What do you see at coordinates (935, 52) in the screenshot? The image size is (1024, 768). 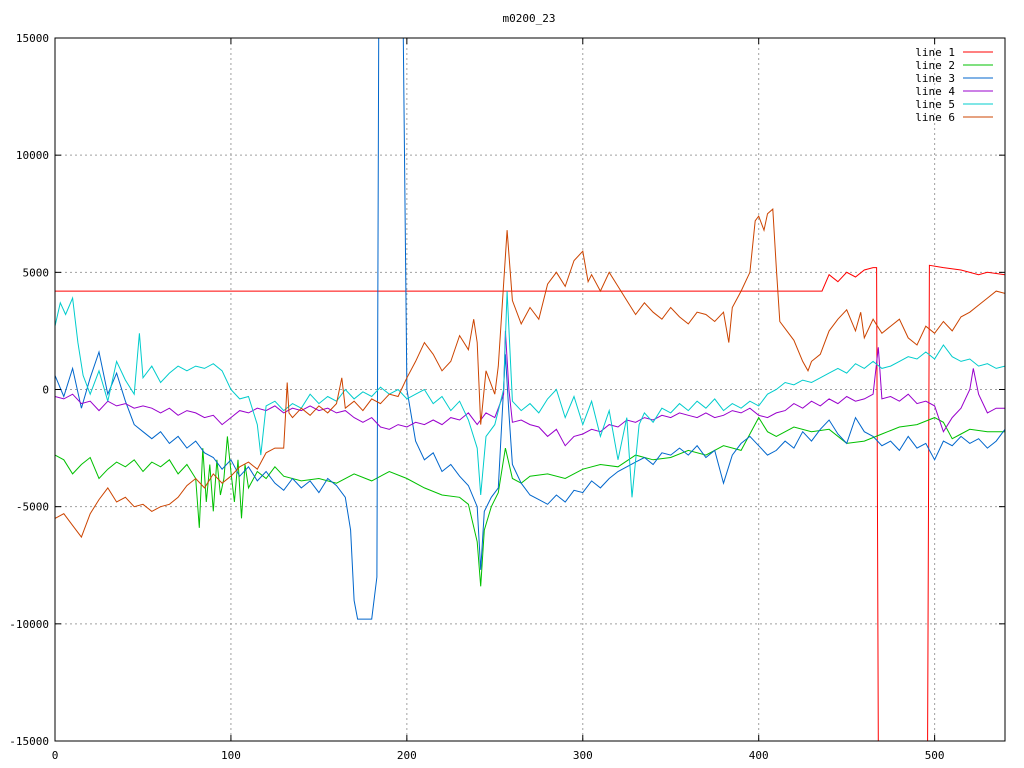 I see `legend-label-1: line 1` at bounding box center [935, 52].